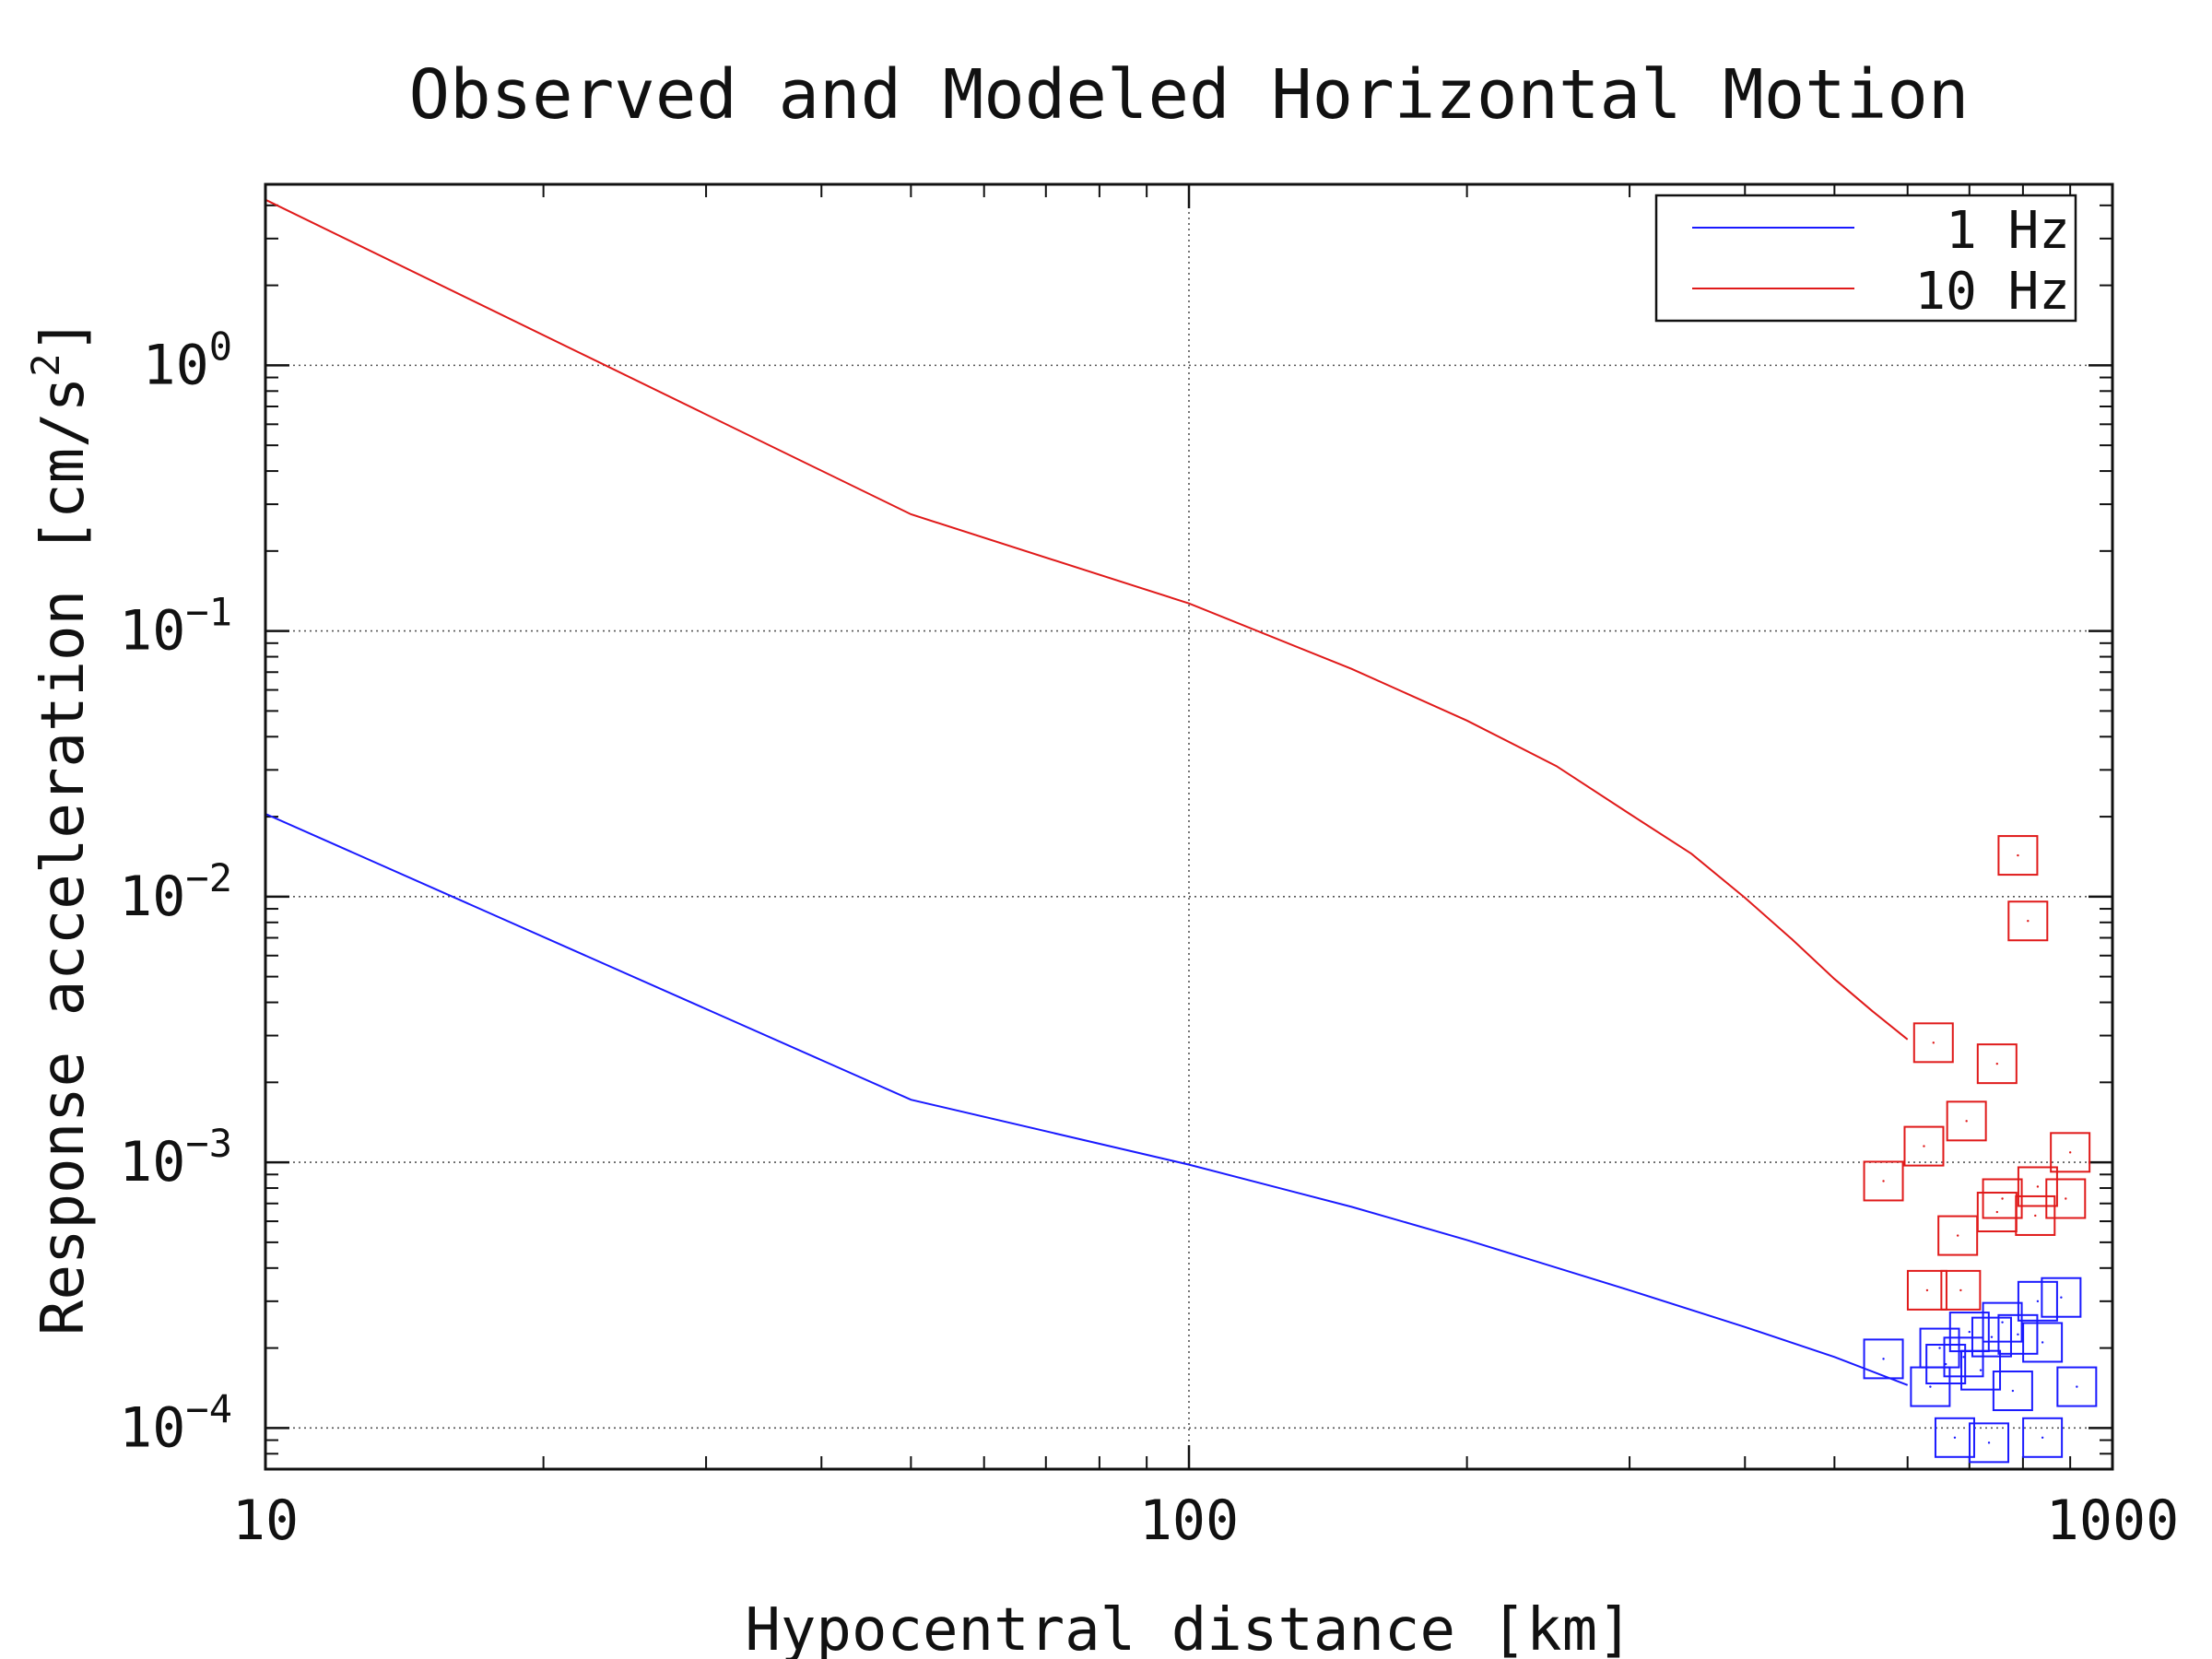 This screenshot has width=2212, height=1659. What do you see at coordinates (208, 1143) in the screenshot?
I see `y-tick-exponent: −3` at bounding box center [208, 1143].